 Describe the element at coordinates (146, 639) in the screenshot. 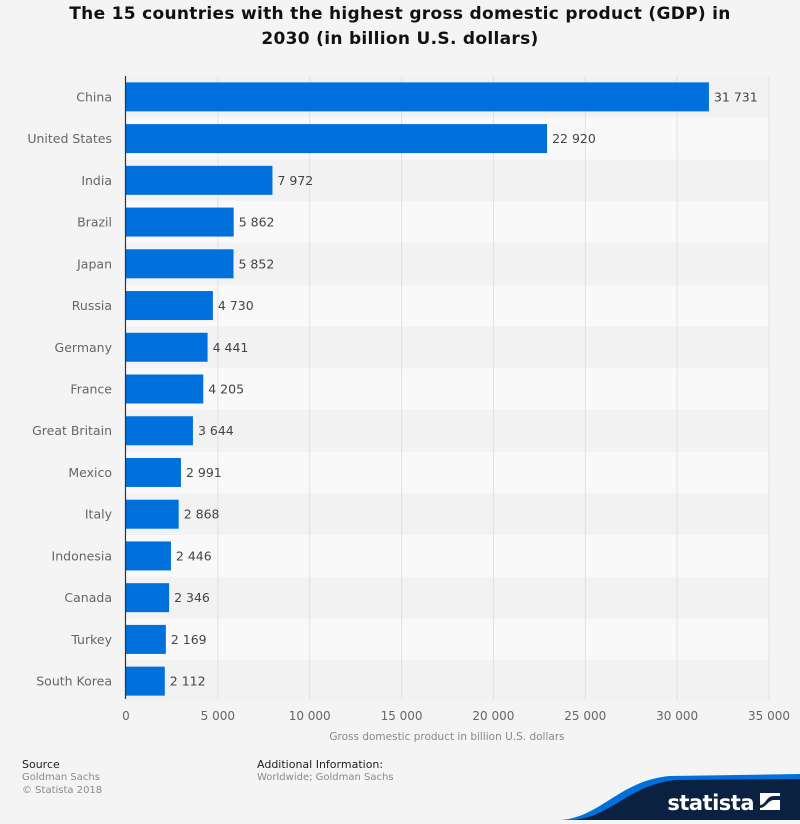

I see `bar-turkey` at that location.